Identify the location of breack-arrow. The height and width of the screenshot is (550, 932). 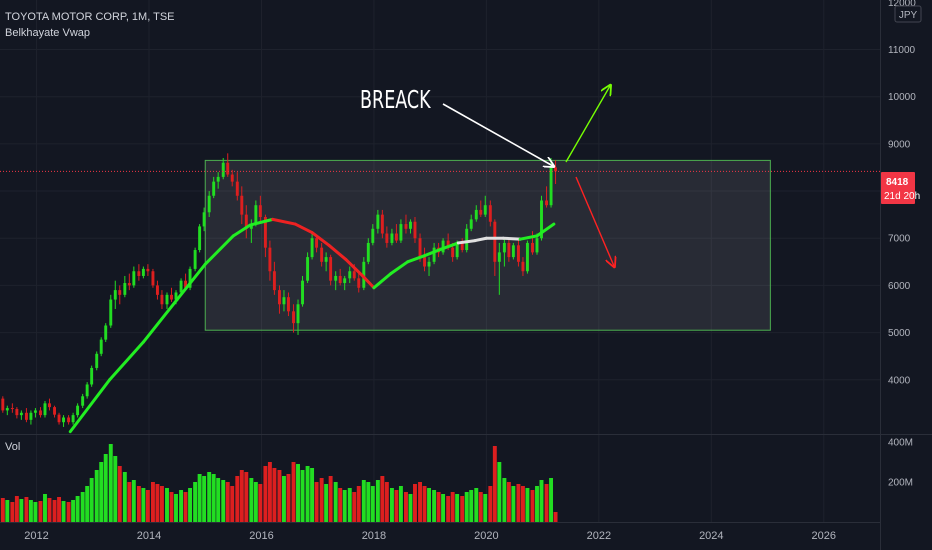
(497, 134).